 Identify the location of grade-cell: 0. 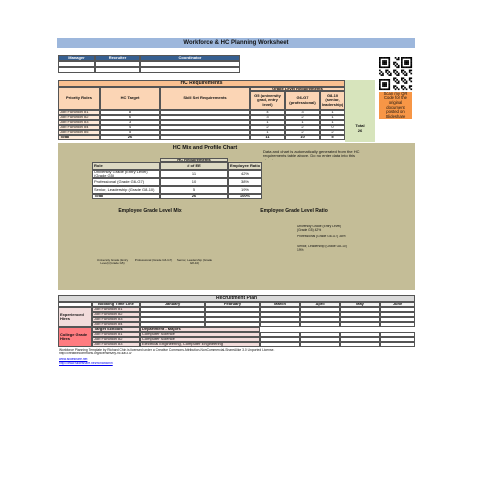
(332, 127).